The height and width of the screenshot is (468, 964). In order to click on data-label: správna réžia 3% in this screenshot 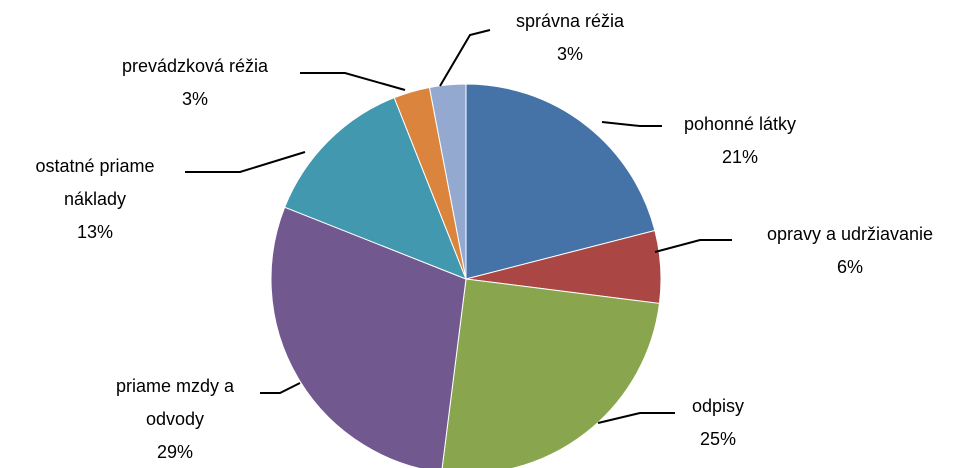, I will do `click(570, 38)`.